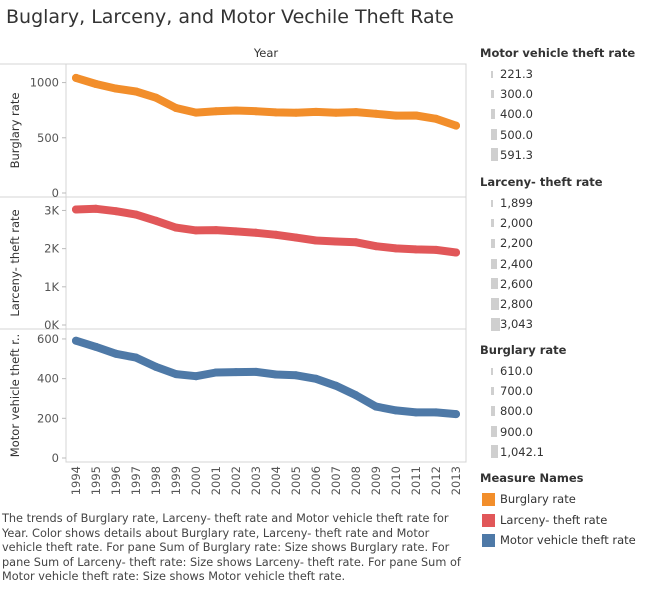  Describe the element at coordinates (523, 411) in the screenshot. I see `size-legend-item: 800.0` at that location.